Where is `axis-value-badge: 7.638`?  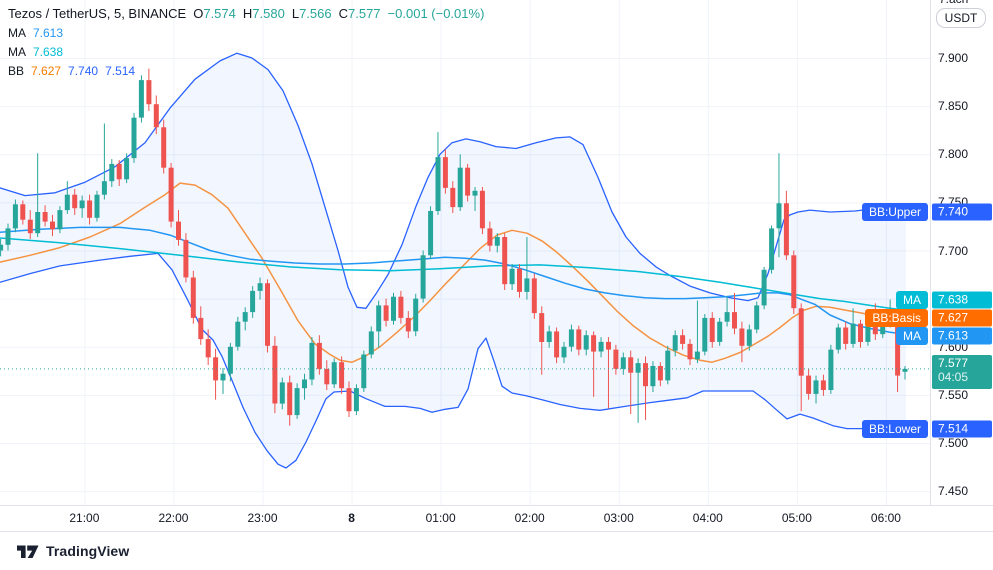
axis-value-badge: 7.638 is located at coordinates (962, 300).